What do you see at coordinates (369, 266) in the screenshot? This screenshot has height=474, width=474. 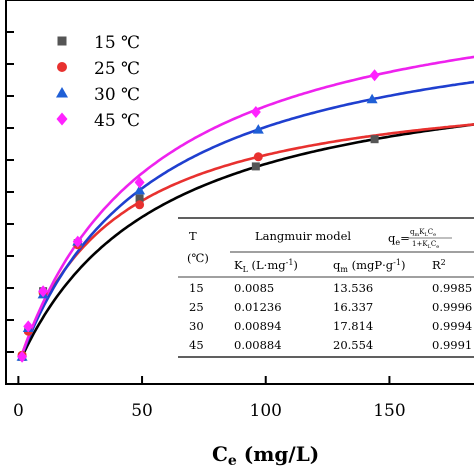 I see `table-header-qm: qm (mgP·g-1)` at bounding box center [369, 266].